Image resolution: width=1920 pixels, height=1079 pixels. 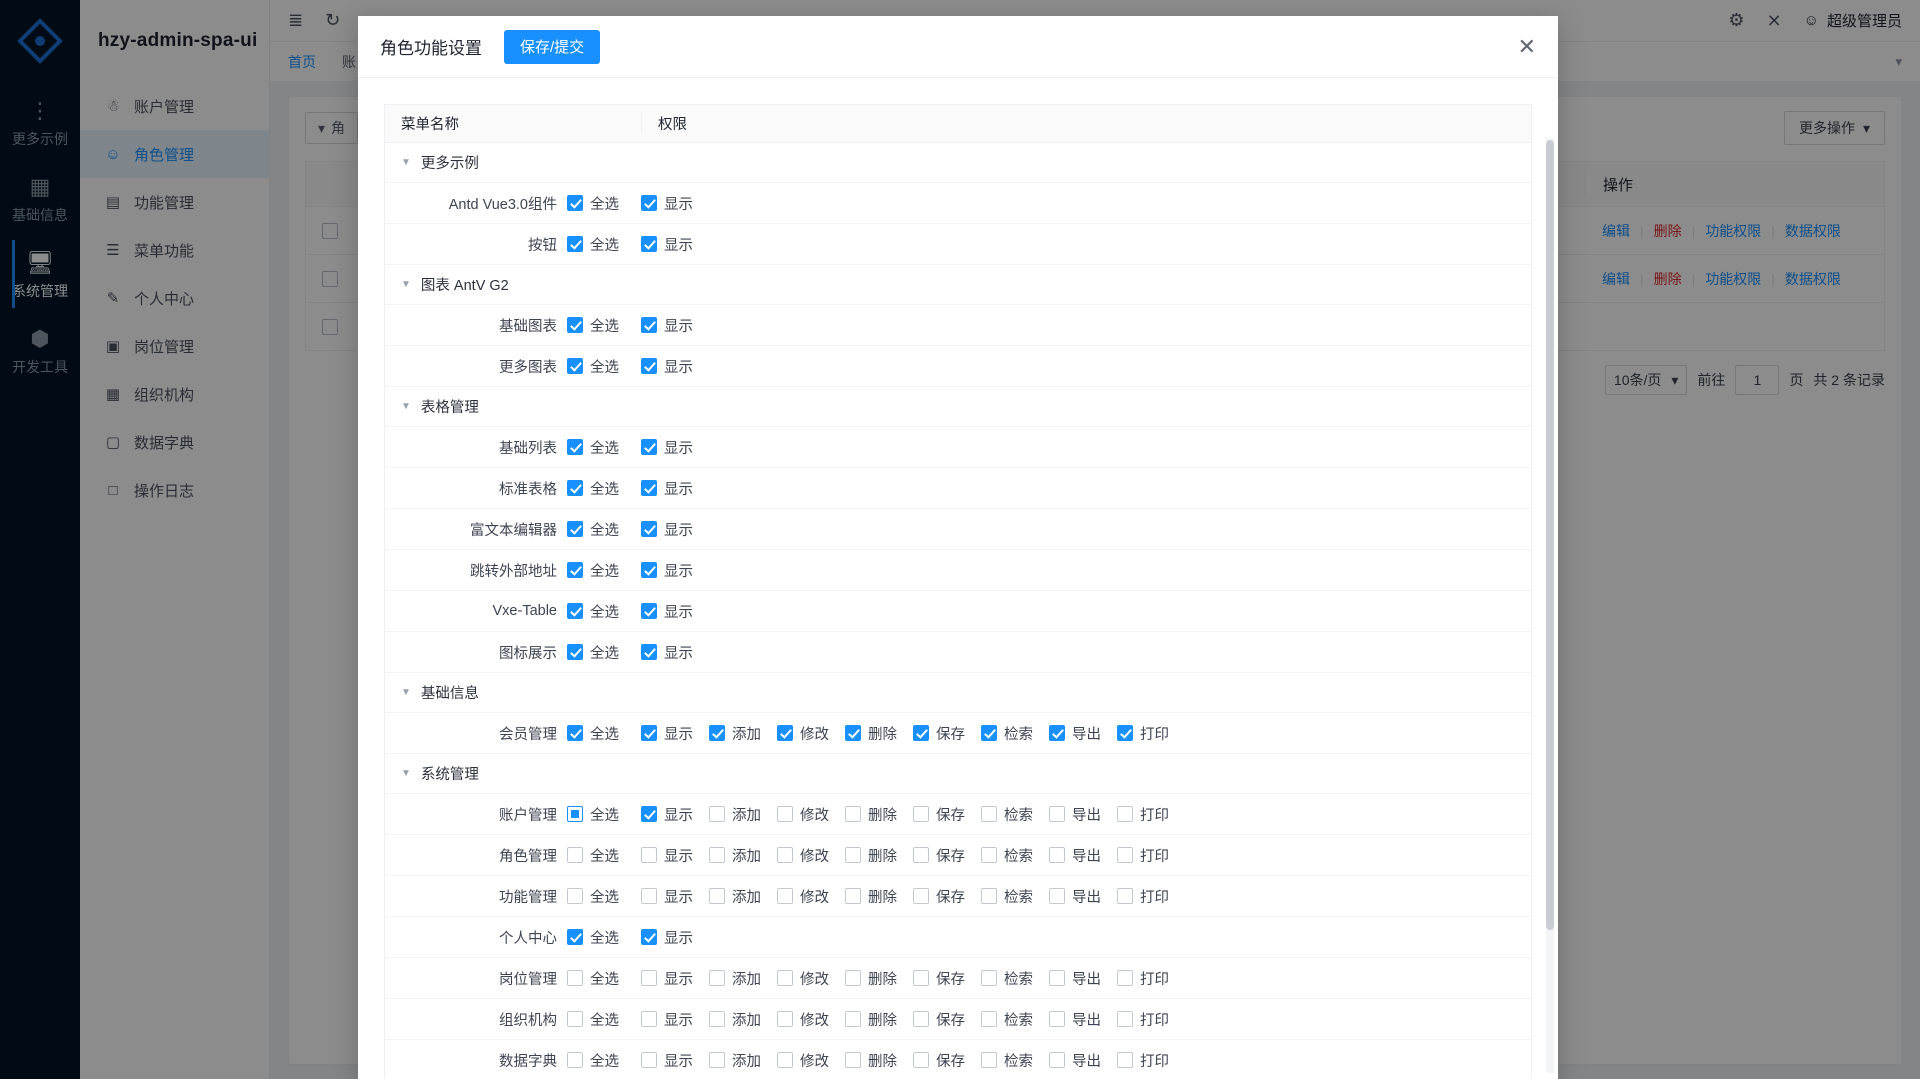 What do you see at coordinates (330, 326) in the screenshot?
I see `row-checkbox` at bounding box center [330, 326].